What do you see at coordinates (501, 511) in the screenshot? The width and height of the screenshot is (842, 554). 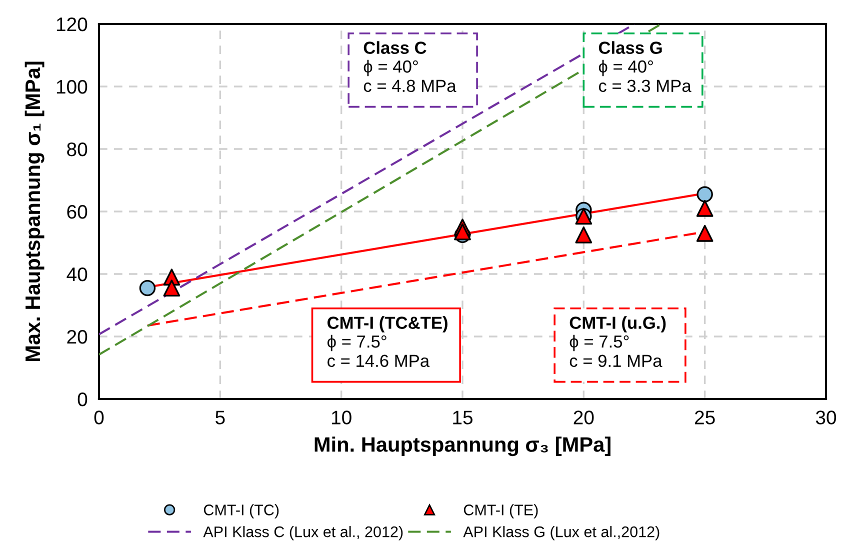 I see `legend-label: CMT-I (TE)` at bounding box center [501, 511].